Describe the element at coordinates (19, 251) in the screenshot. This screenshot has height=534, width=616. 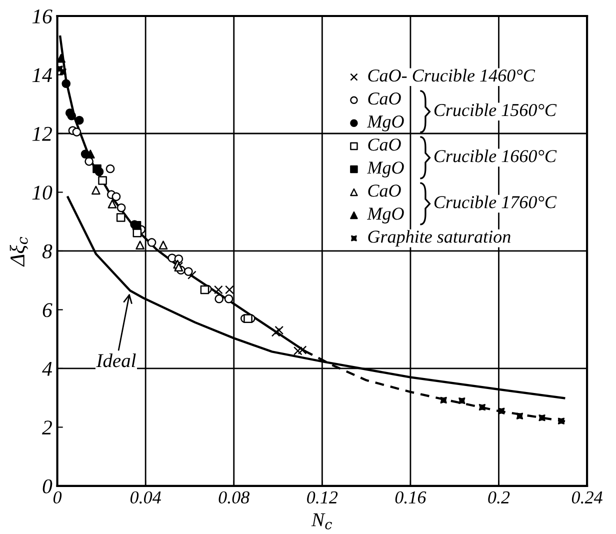
I see `y-axis-title: Δξ$_{c}$` at that location.